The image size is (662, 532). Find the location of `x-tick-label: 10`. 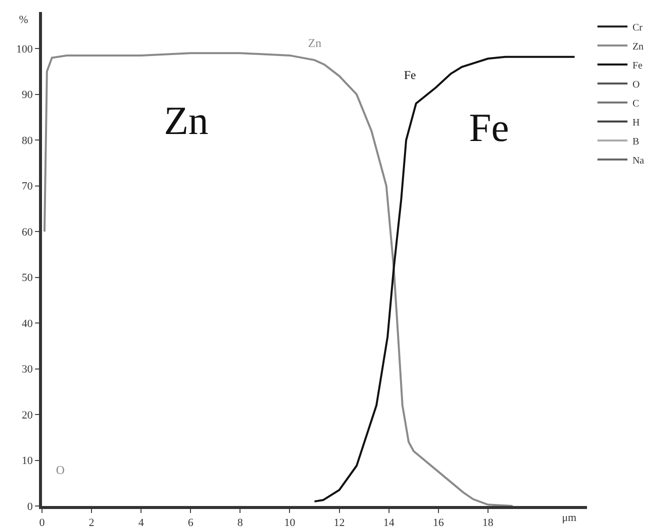

x-tick-label: 10 is located at coordinates (290, 523).